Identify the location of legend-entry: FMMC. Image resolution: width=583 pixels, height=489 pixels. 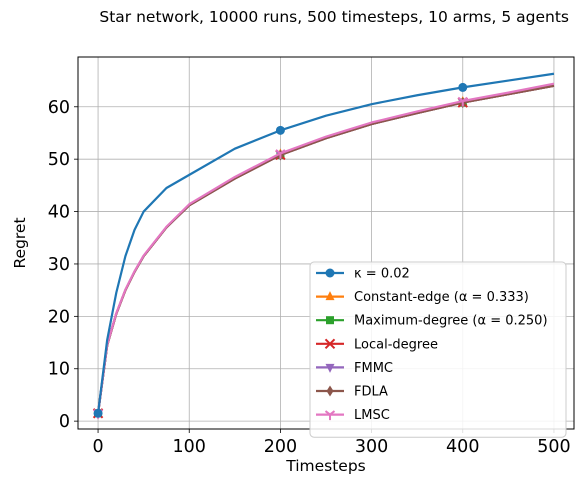
(354, 368).